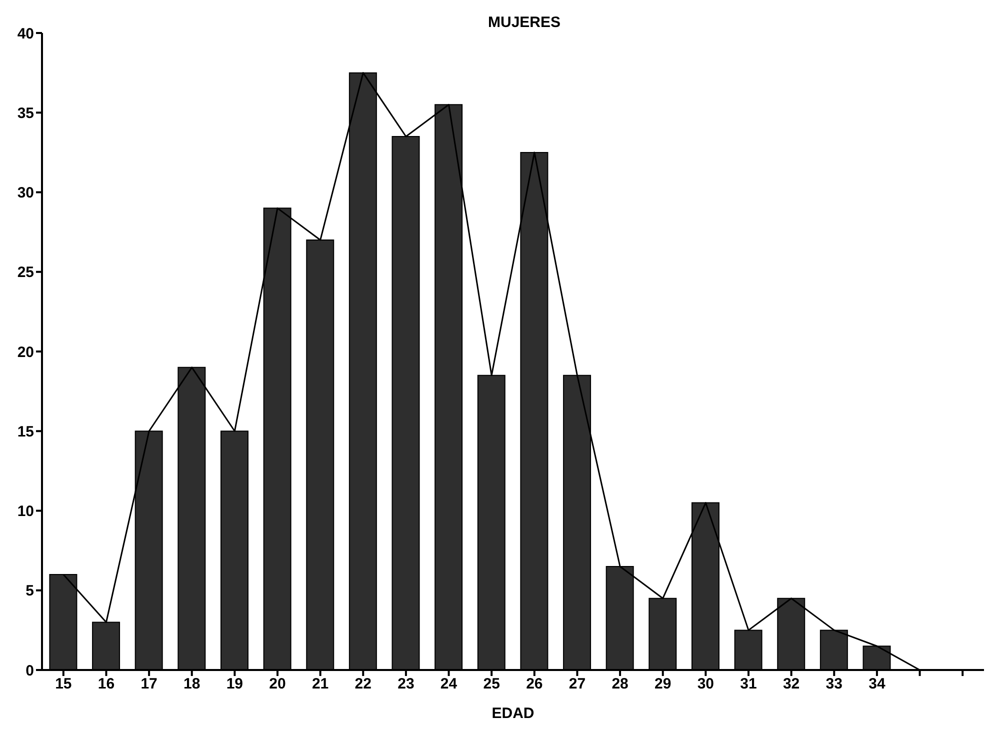  What do you see at coordinates (277, 684) in the screenshot?
I see `x-tick-label: 20` at bounding box center [277, 684].